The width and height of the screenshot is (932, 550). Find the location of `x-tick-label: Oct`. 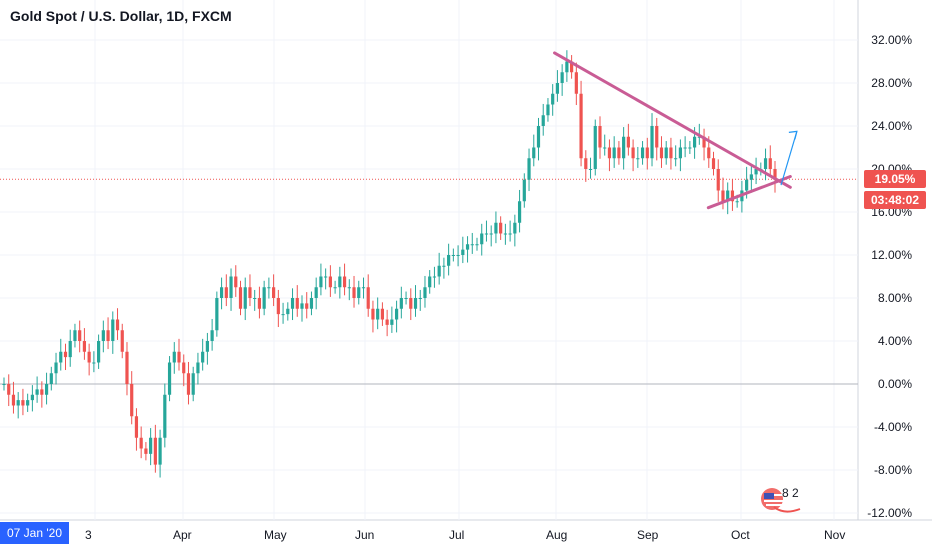

x-tick-label: Oct is located at coordinates (740, 535).